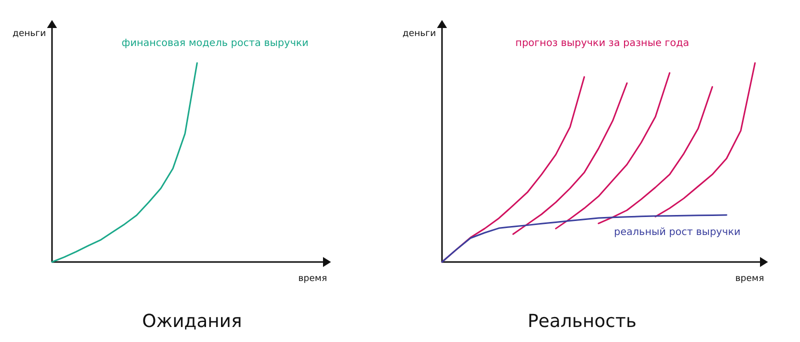 Image resolution: width=800 pixels, height=342 pixels. What do you see at coordinates (677, 232) in the screenshot?
I see `series-label: реальный рост выручки` at bounding box center [677, 232].